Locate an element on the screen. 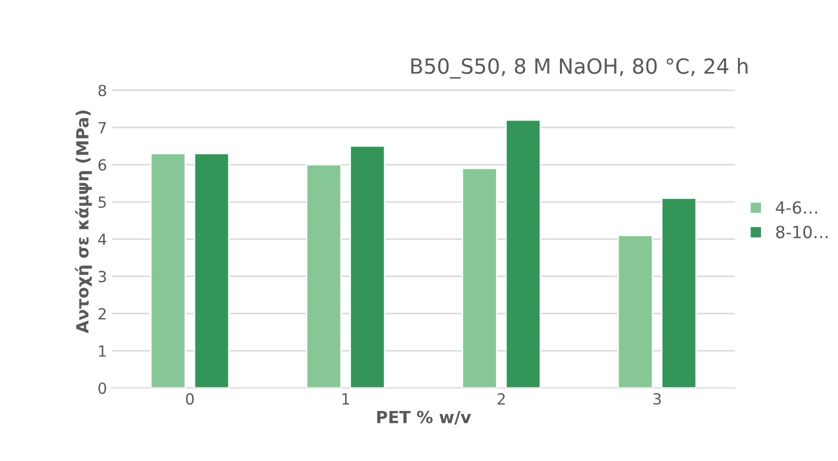  y-tick-label: 0 is located at coordinates (102, 388).